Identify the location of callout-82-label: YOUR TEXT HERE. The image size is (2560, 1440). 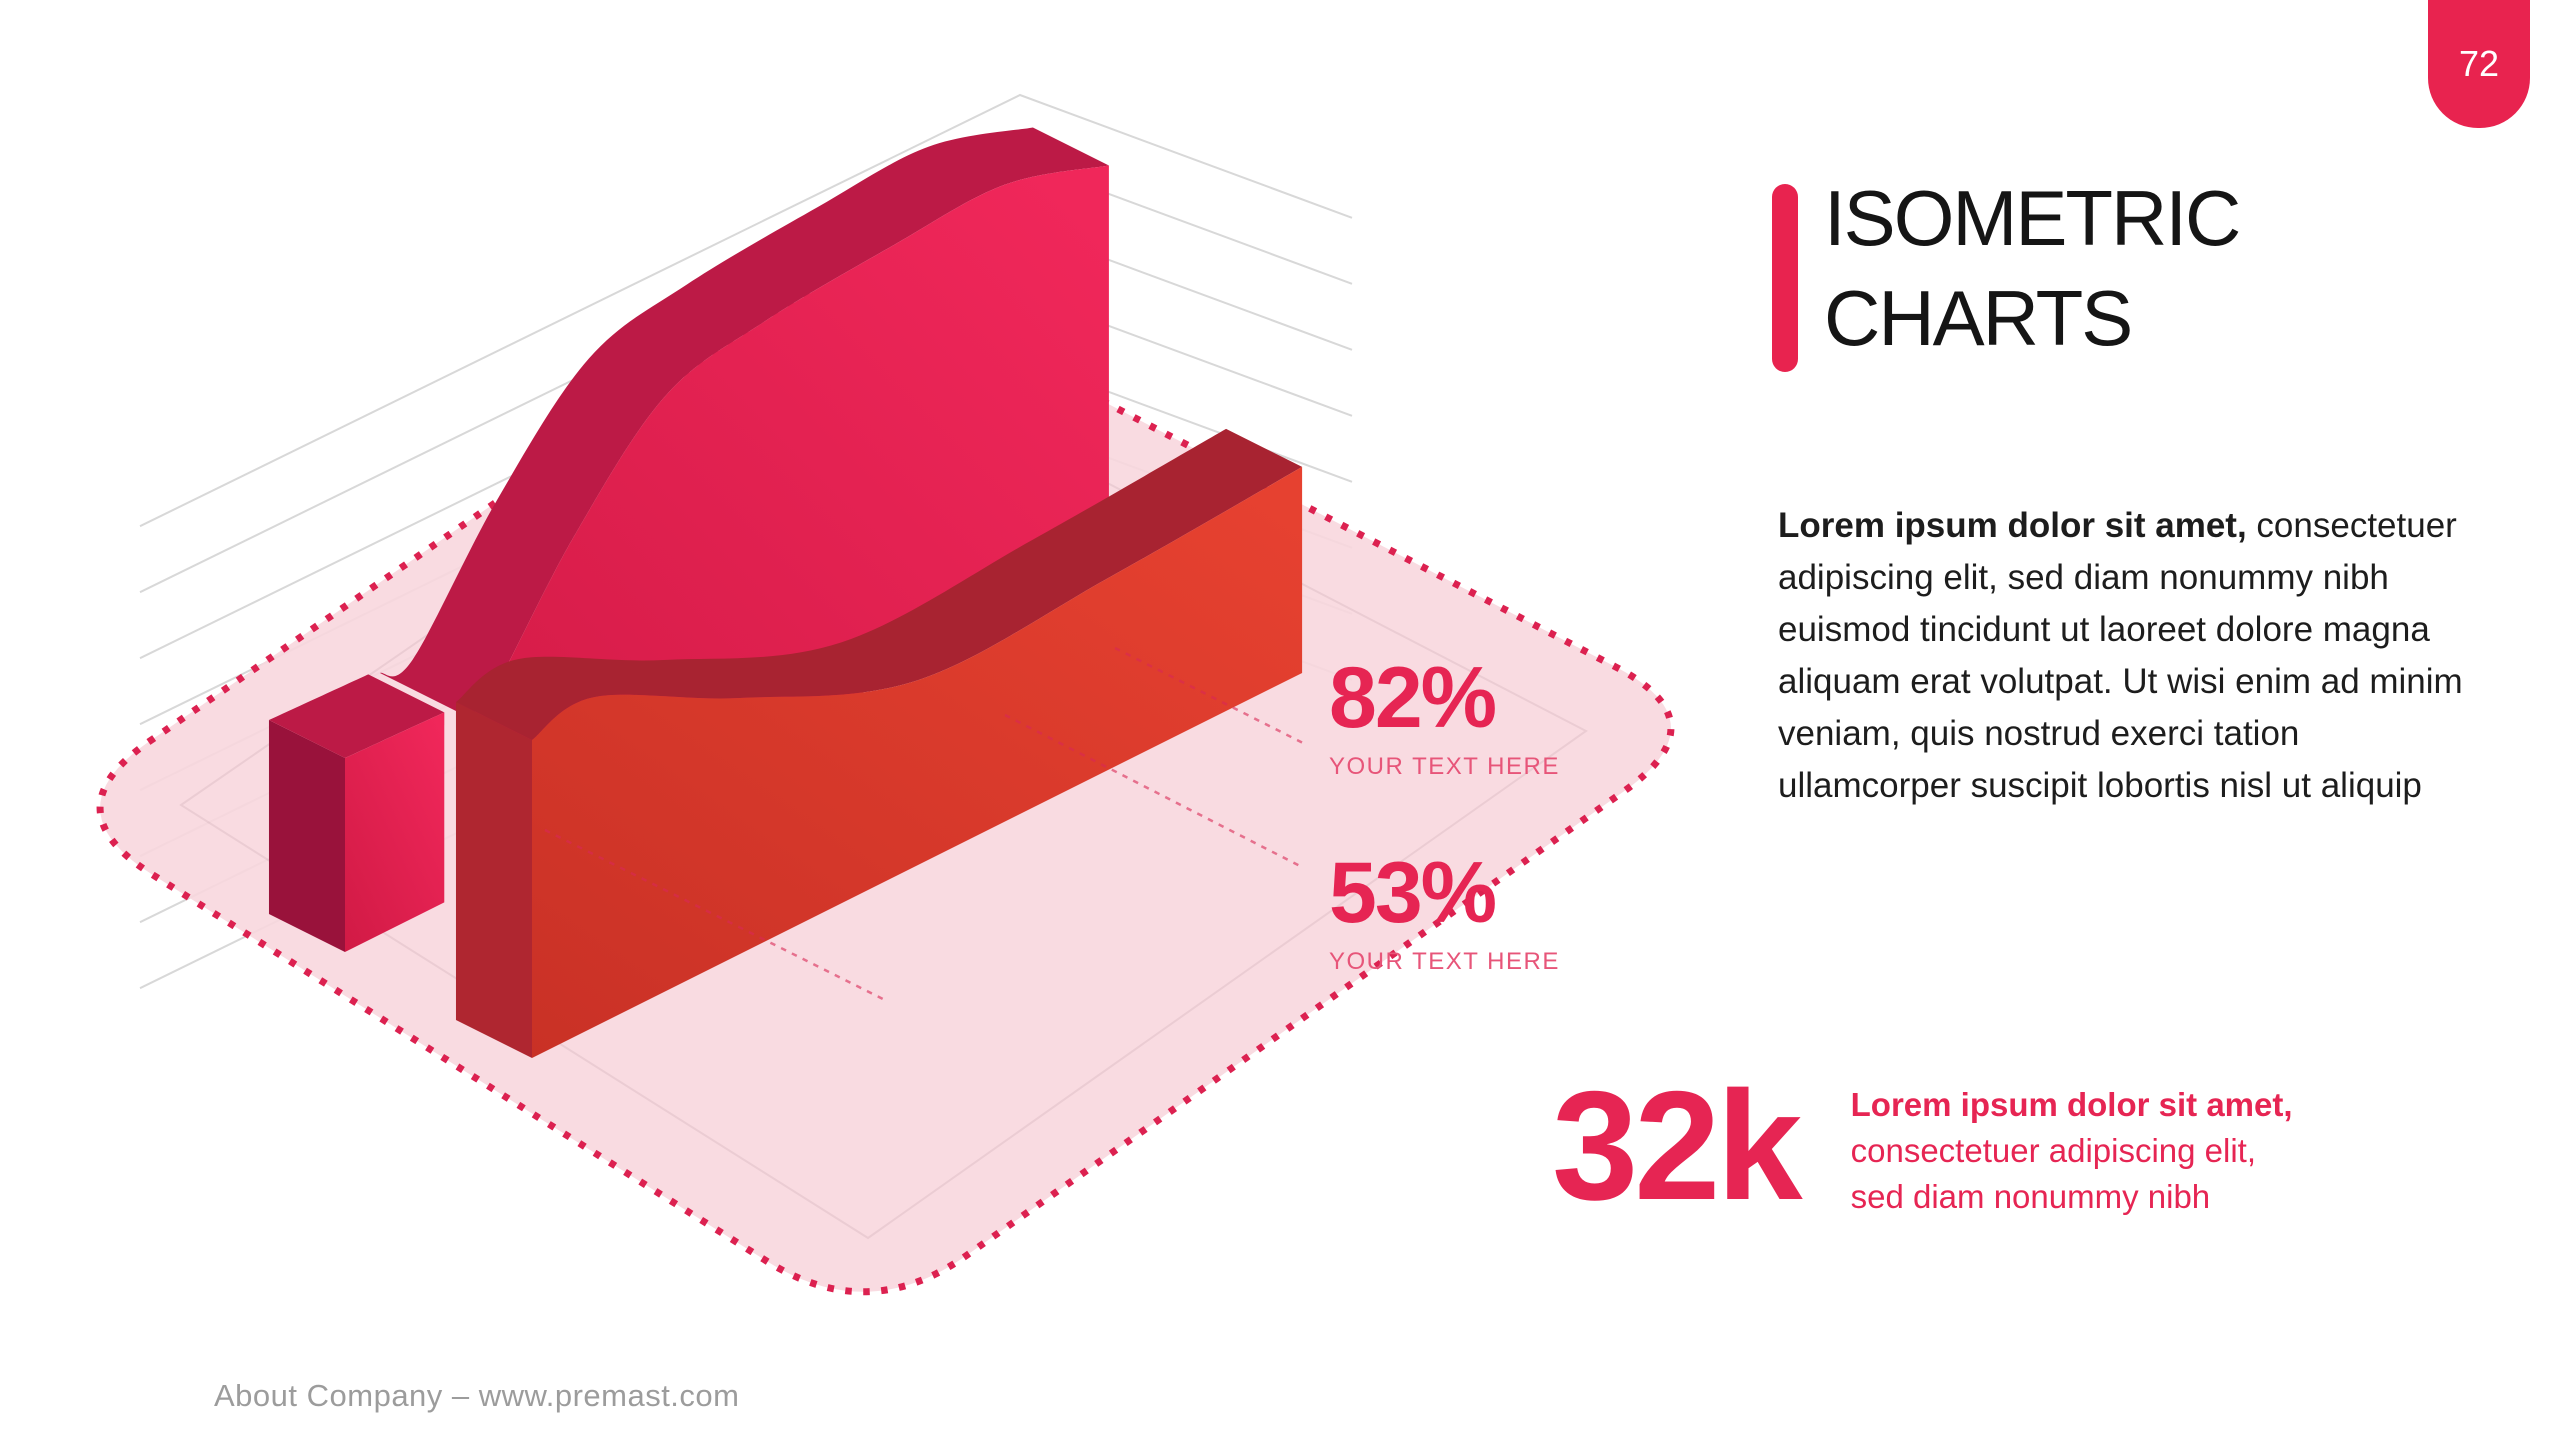
(1444, 766).